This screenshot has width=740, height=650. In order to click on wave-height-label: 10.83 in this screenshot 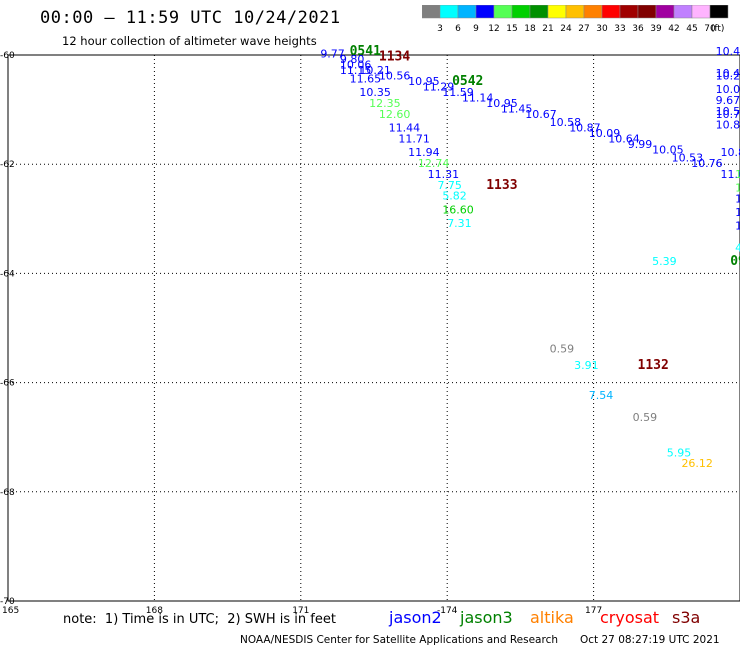, I will do `click(730, 152)`.